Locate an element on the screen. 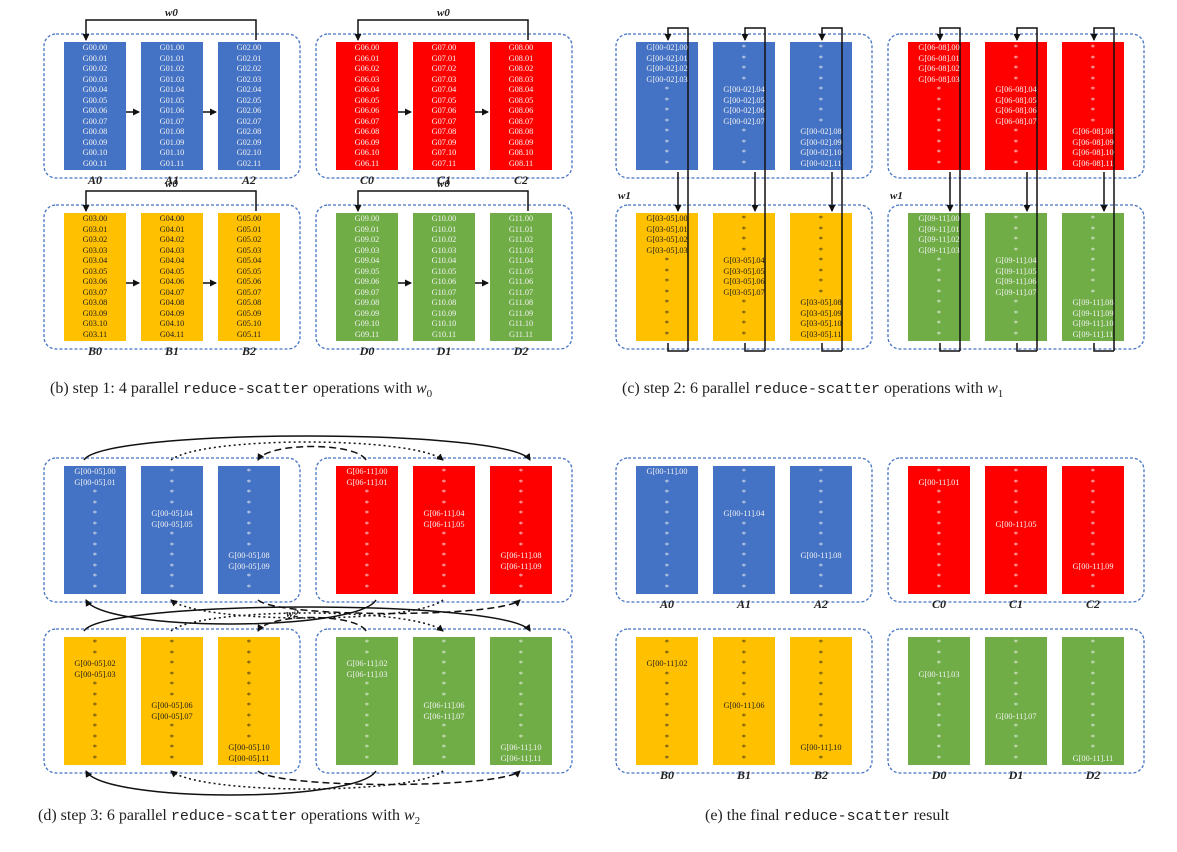 Image resolution: width=1177 pixels, height=852 pixels. chunk-cell: G00.05 is located at coordinates (95, 100).